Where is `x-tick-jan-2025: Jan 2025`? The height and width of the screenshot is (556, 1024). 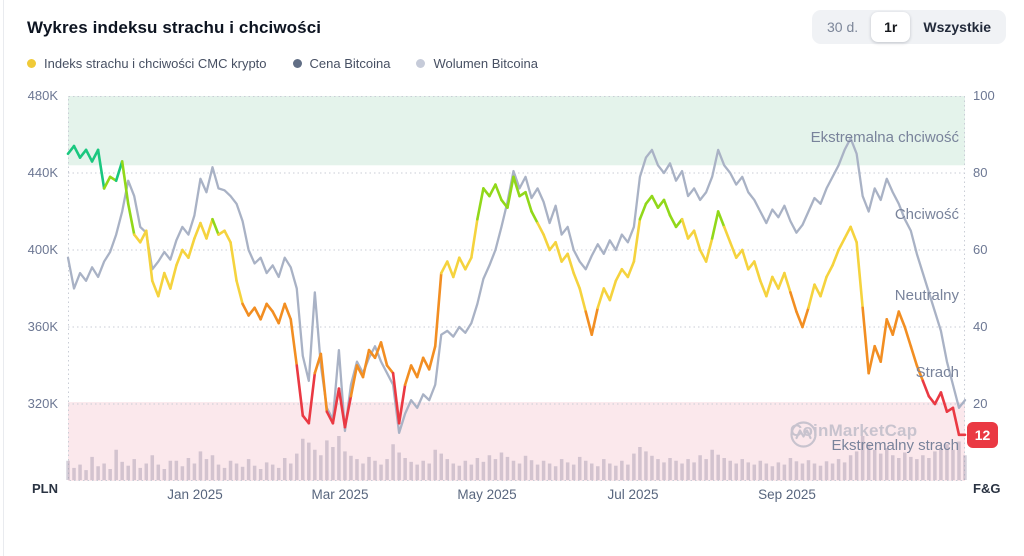
x-tick-jan-2025: Jan 2025 is located at coordinates (195, 494).